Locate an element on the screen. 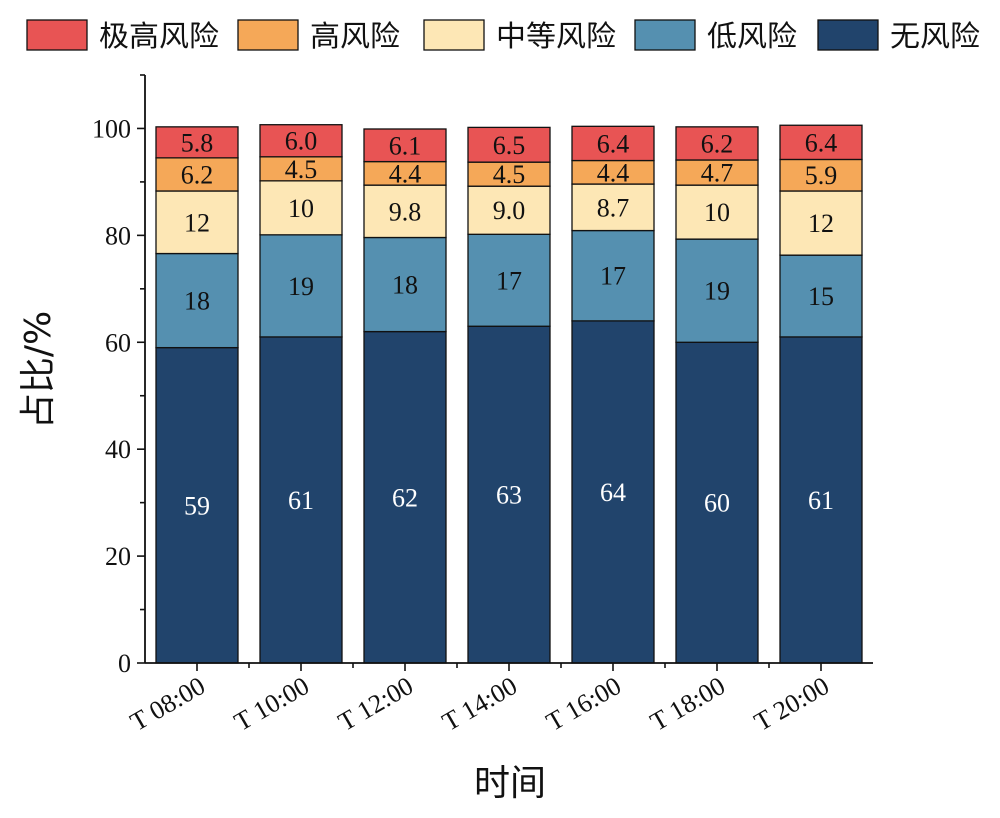  data-label: 15 is located at coordinates (821, 296).